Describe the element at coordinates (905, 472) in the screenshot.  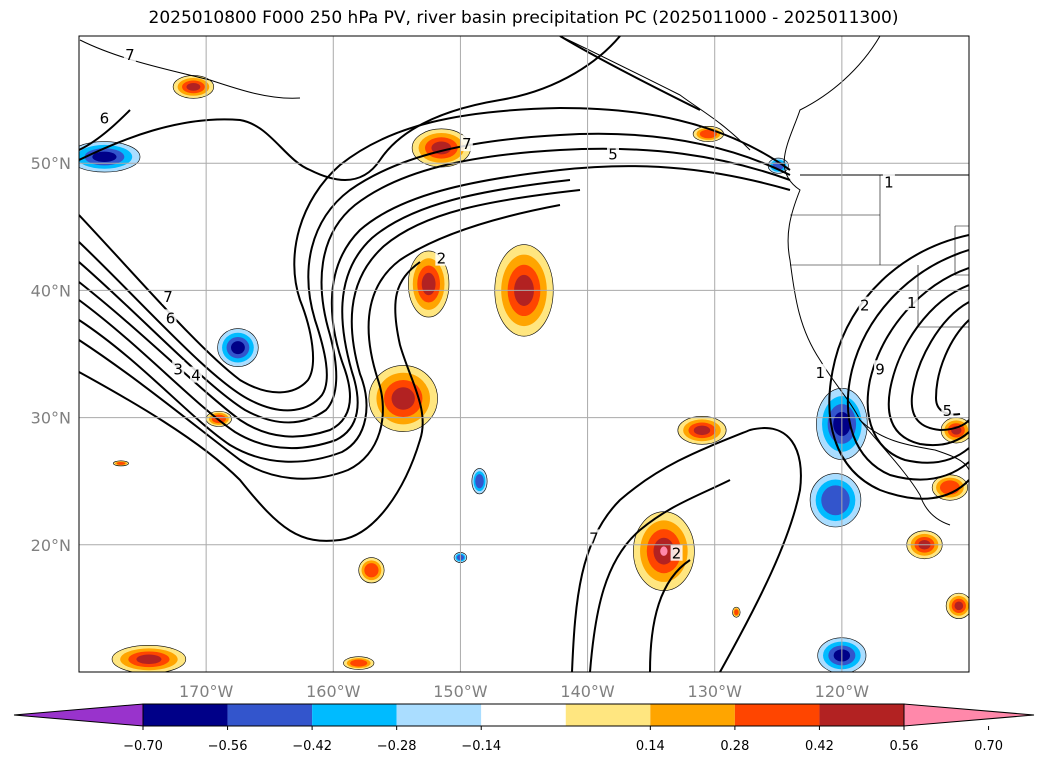
I see `baja-coast` at that location.